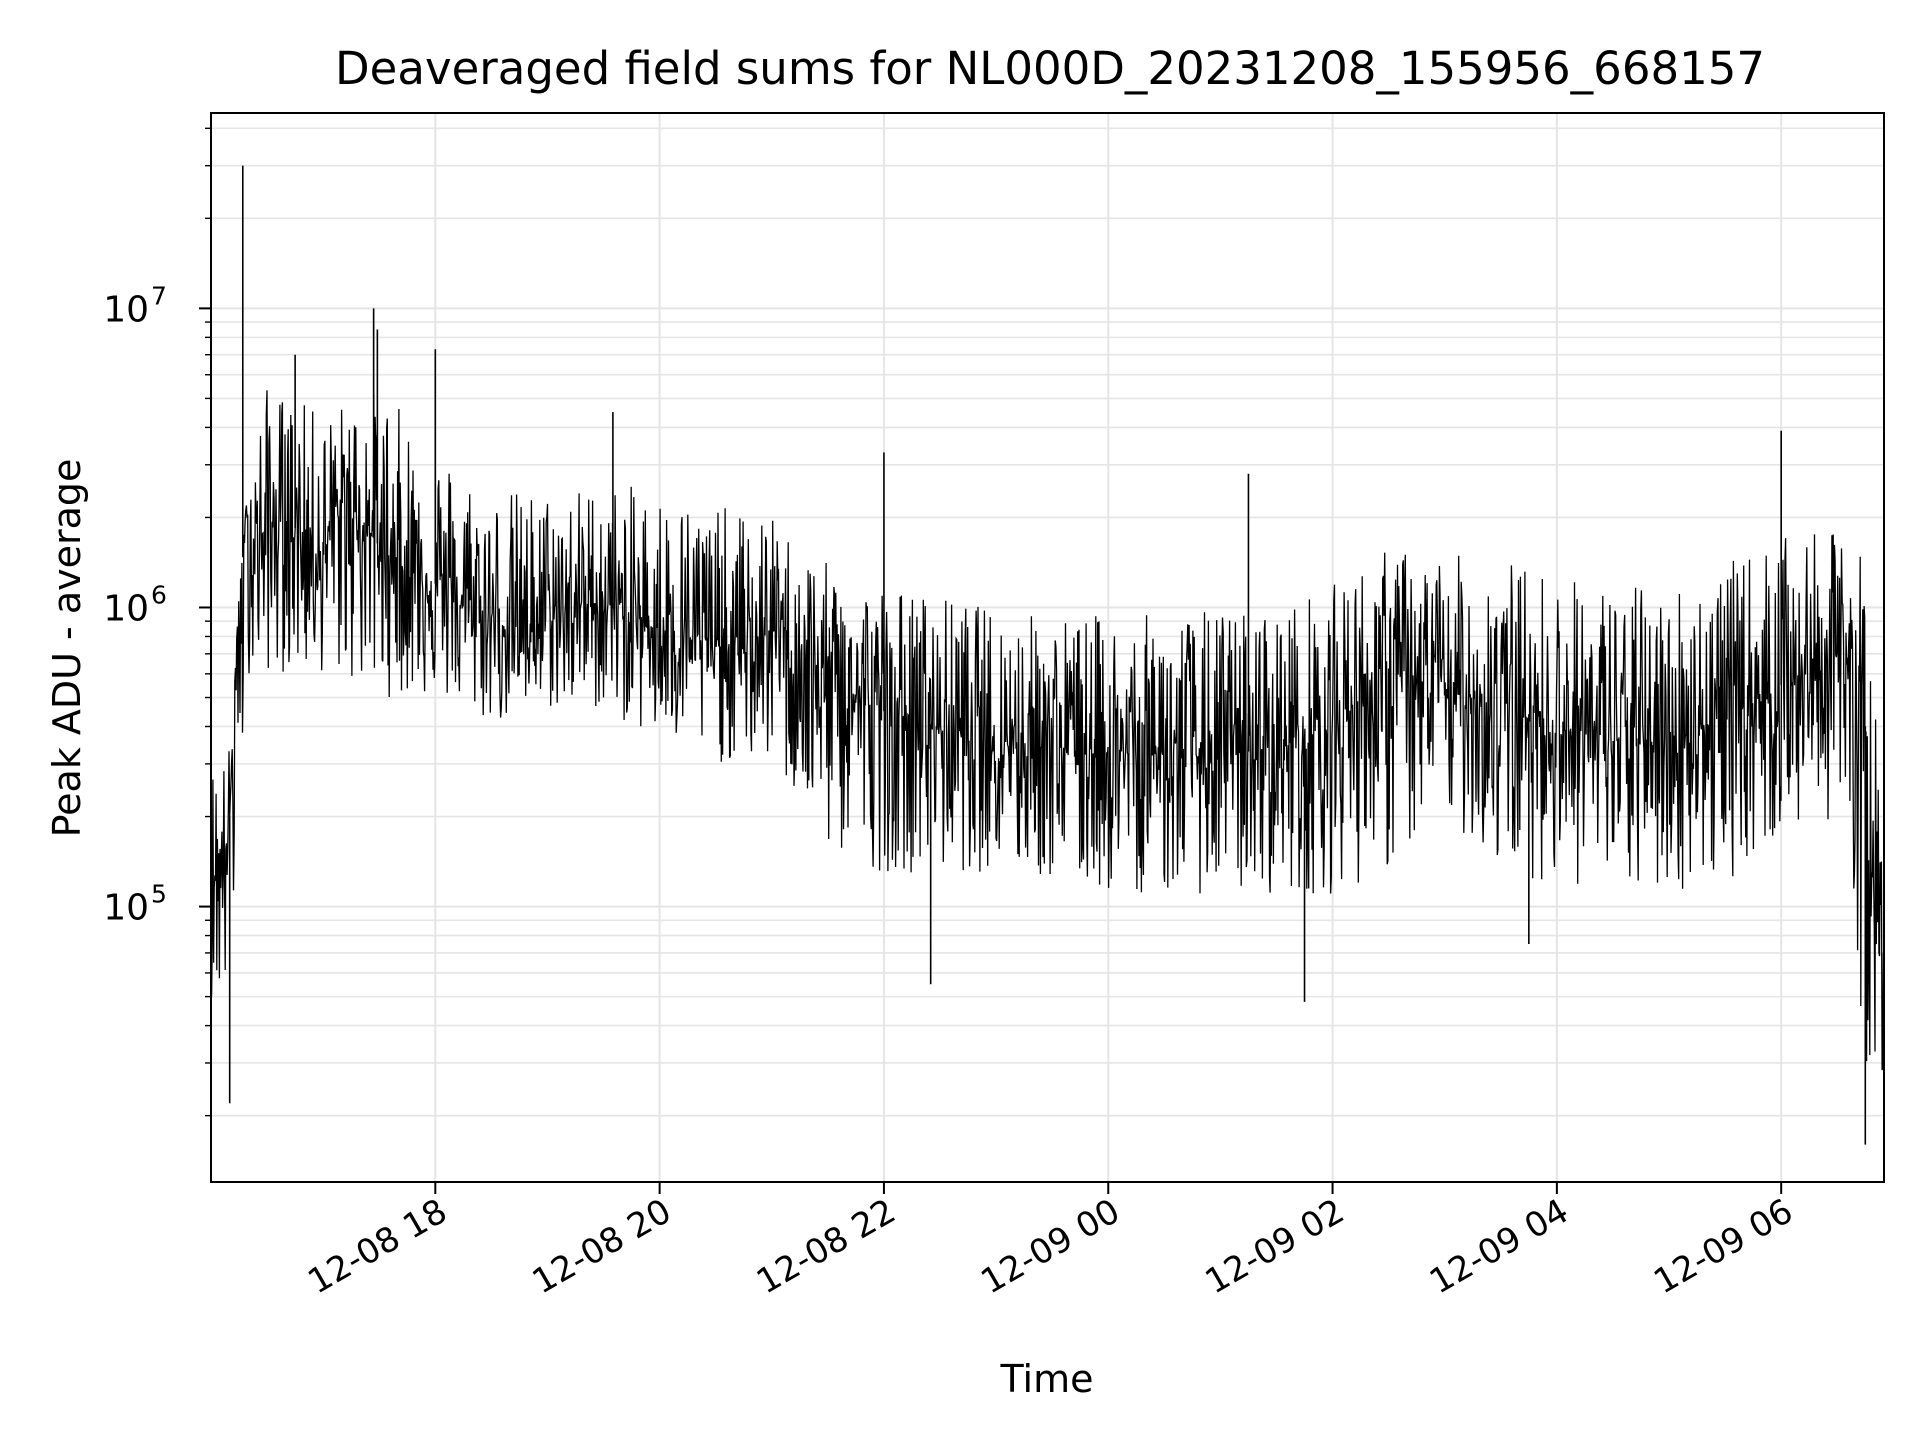 Image resolution: width=1920 pixels, height=1440 pixels. What do you see at coordinates (1047, 1379) in the screenshot?
I see `x-axis-label: Time` at bounding box center [1047, 1379].